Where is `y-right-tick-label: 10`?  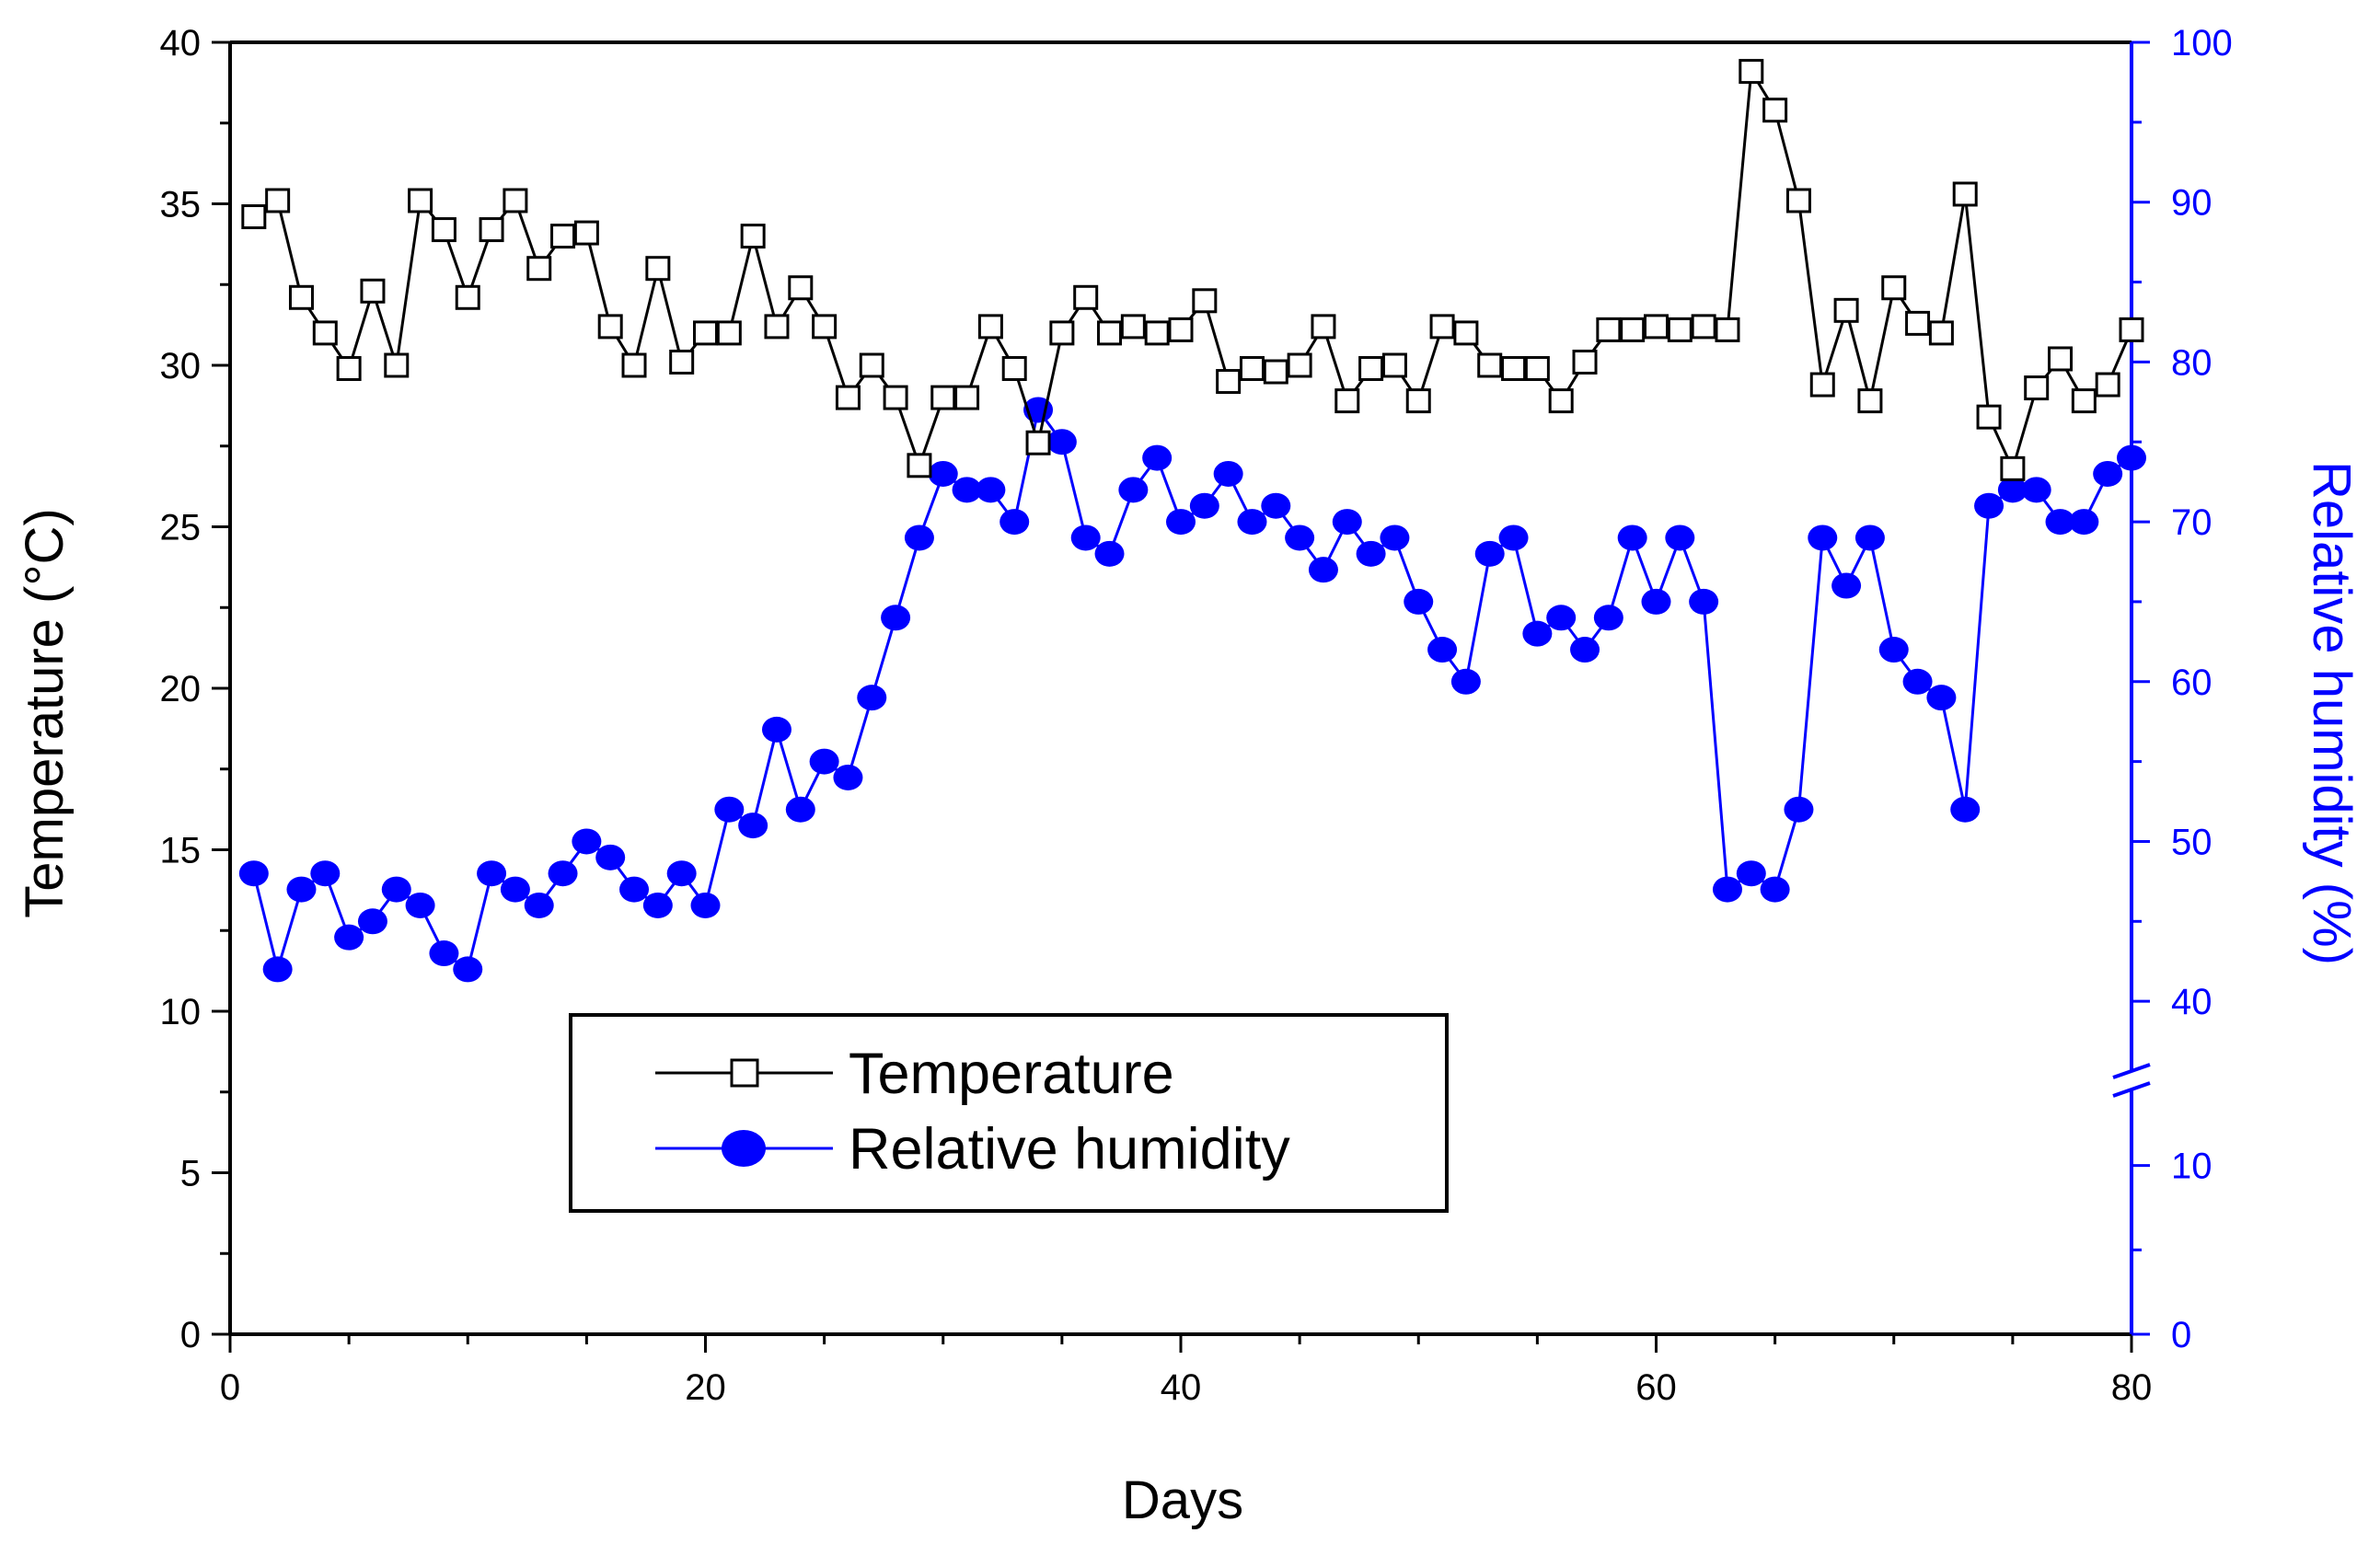 y-right-tick-label: 10 is located at coordinates (2191, 1167).